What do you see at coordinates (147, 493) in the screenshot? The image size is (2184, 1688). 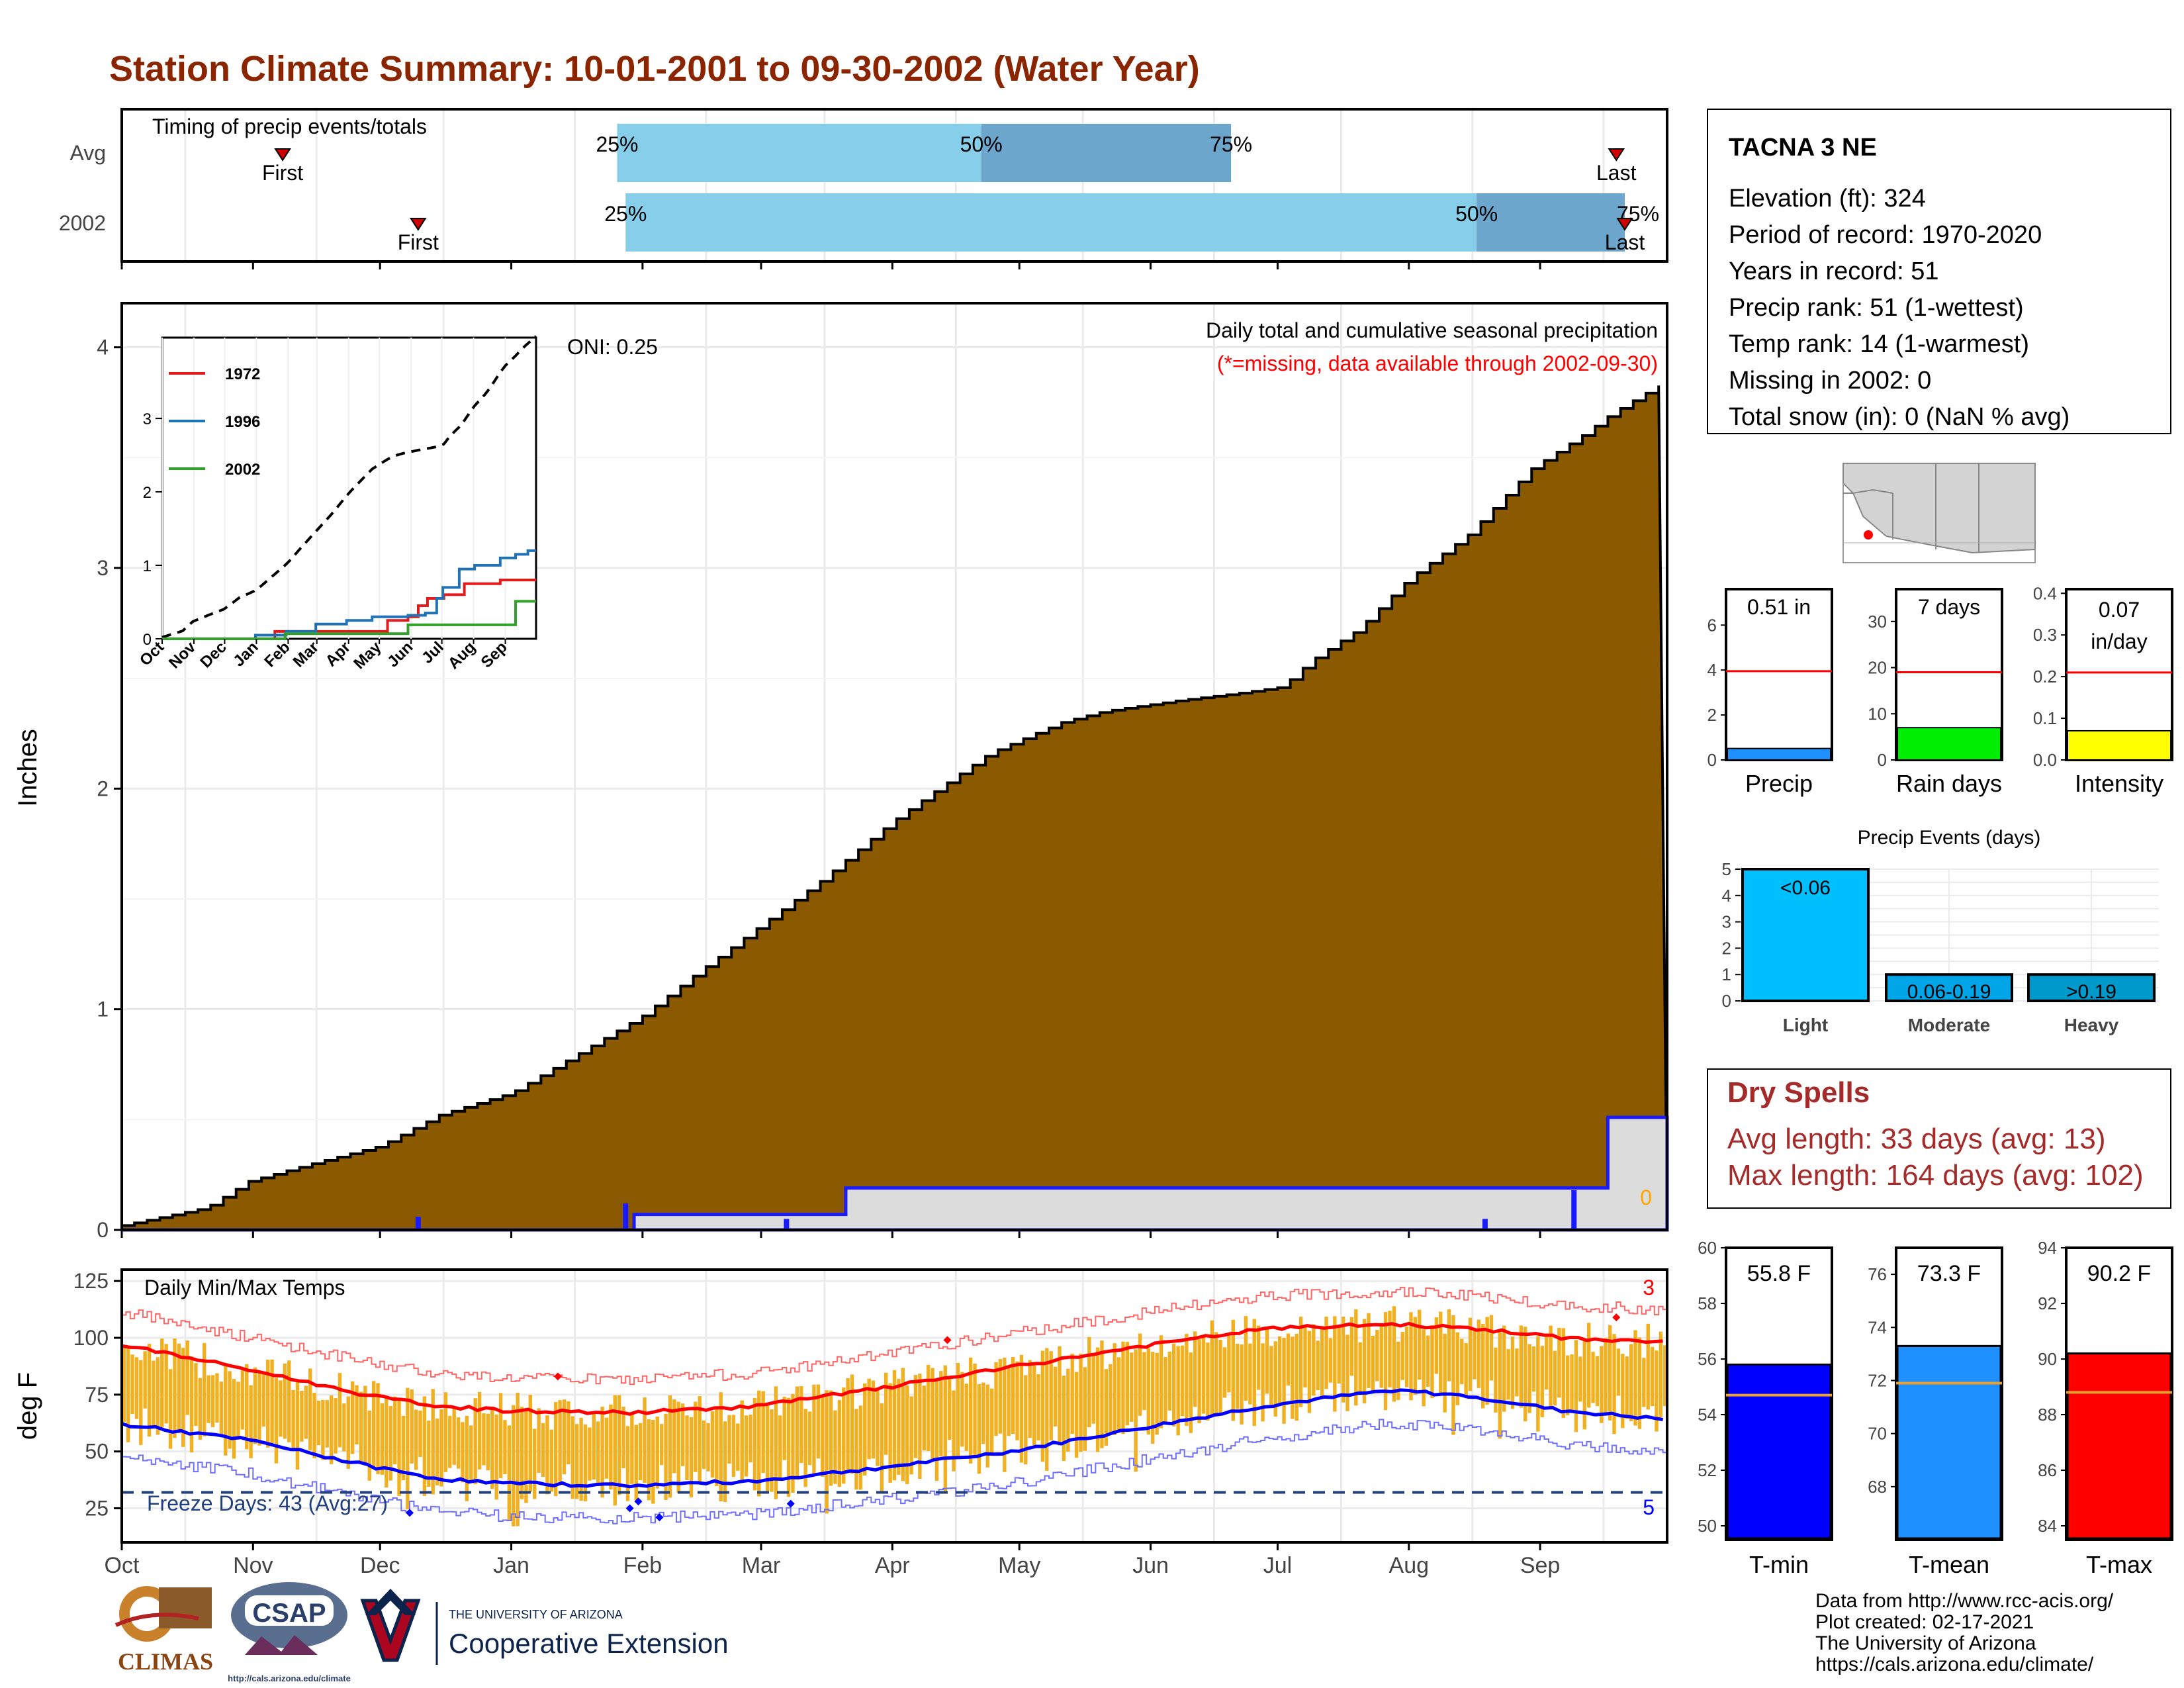 I see `inset-y-tick-label: 2` at bounding box center [147, 493].